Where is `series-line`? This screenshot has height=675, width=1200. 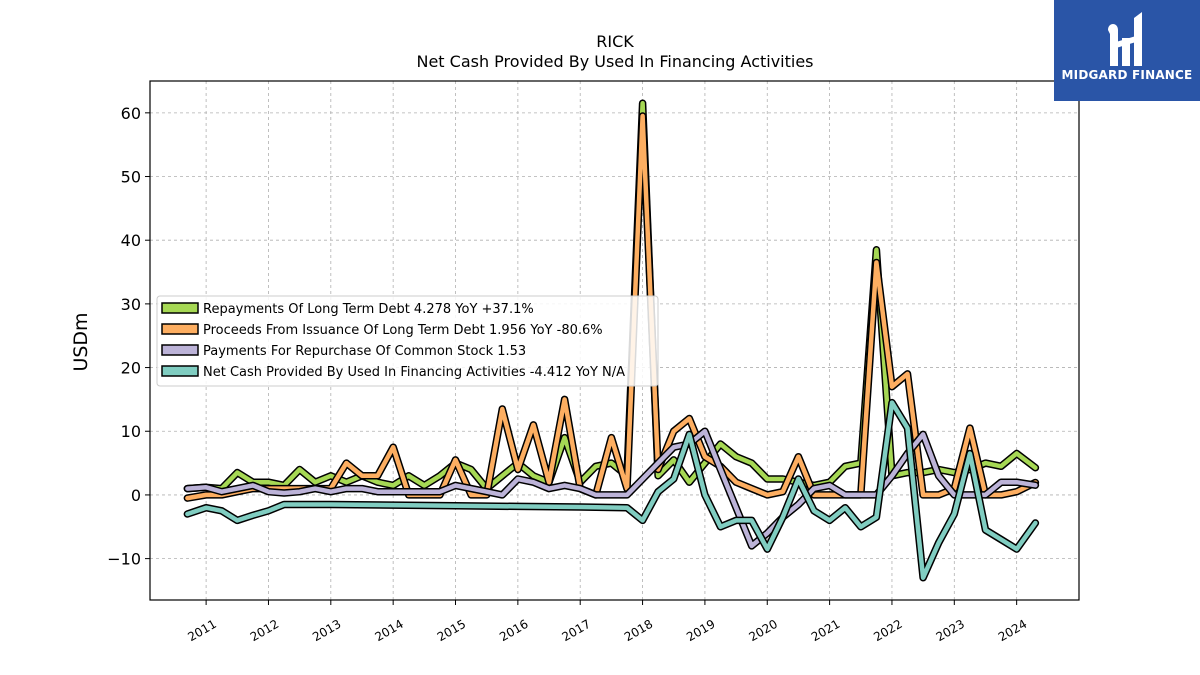 series-line is located at coordinates (611, 488).